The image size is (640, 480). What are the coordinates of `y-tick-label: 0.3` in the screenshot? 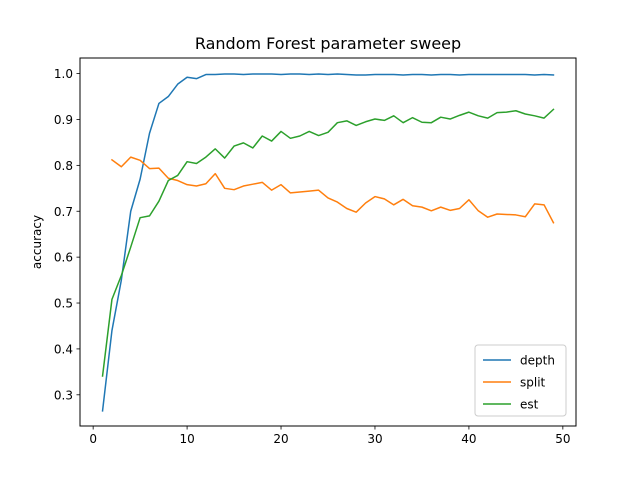 It's located at (63, 395).